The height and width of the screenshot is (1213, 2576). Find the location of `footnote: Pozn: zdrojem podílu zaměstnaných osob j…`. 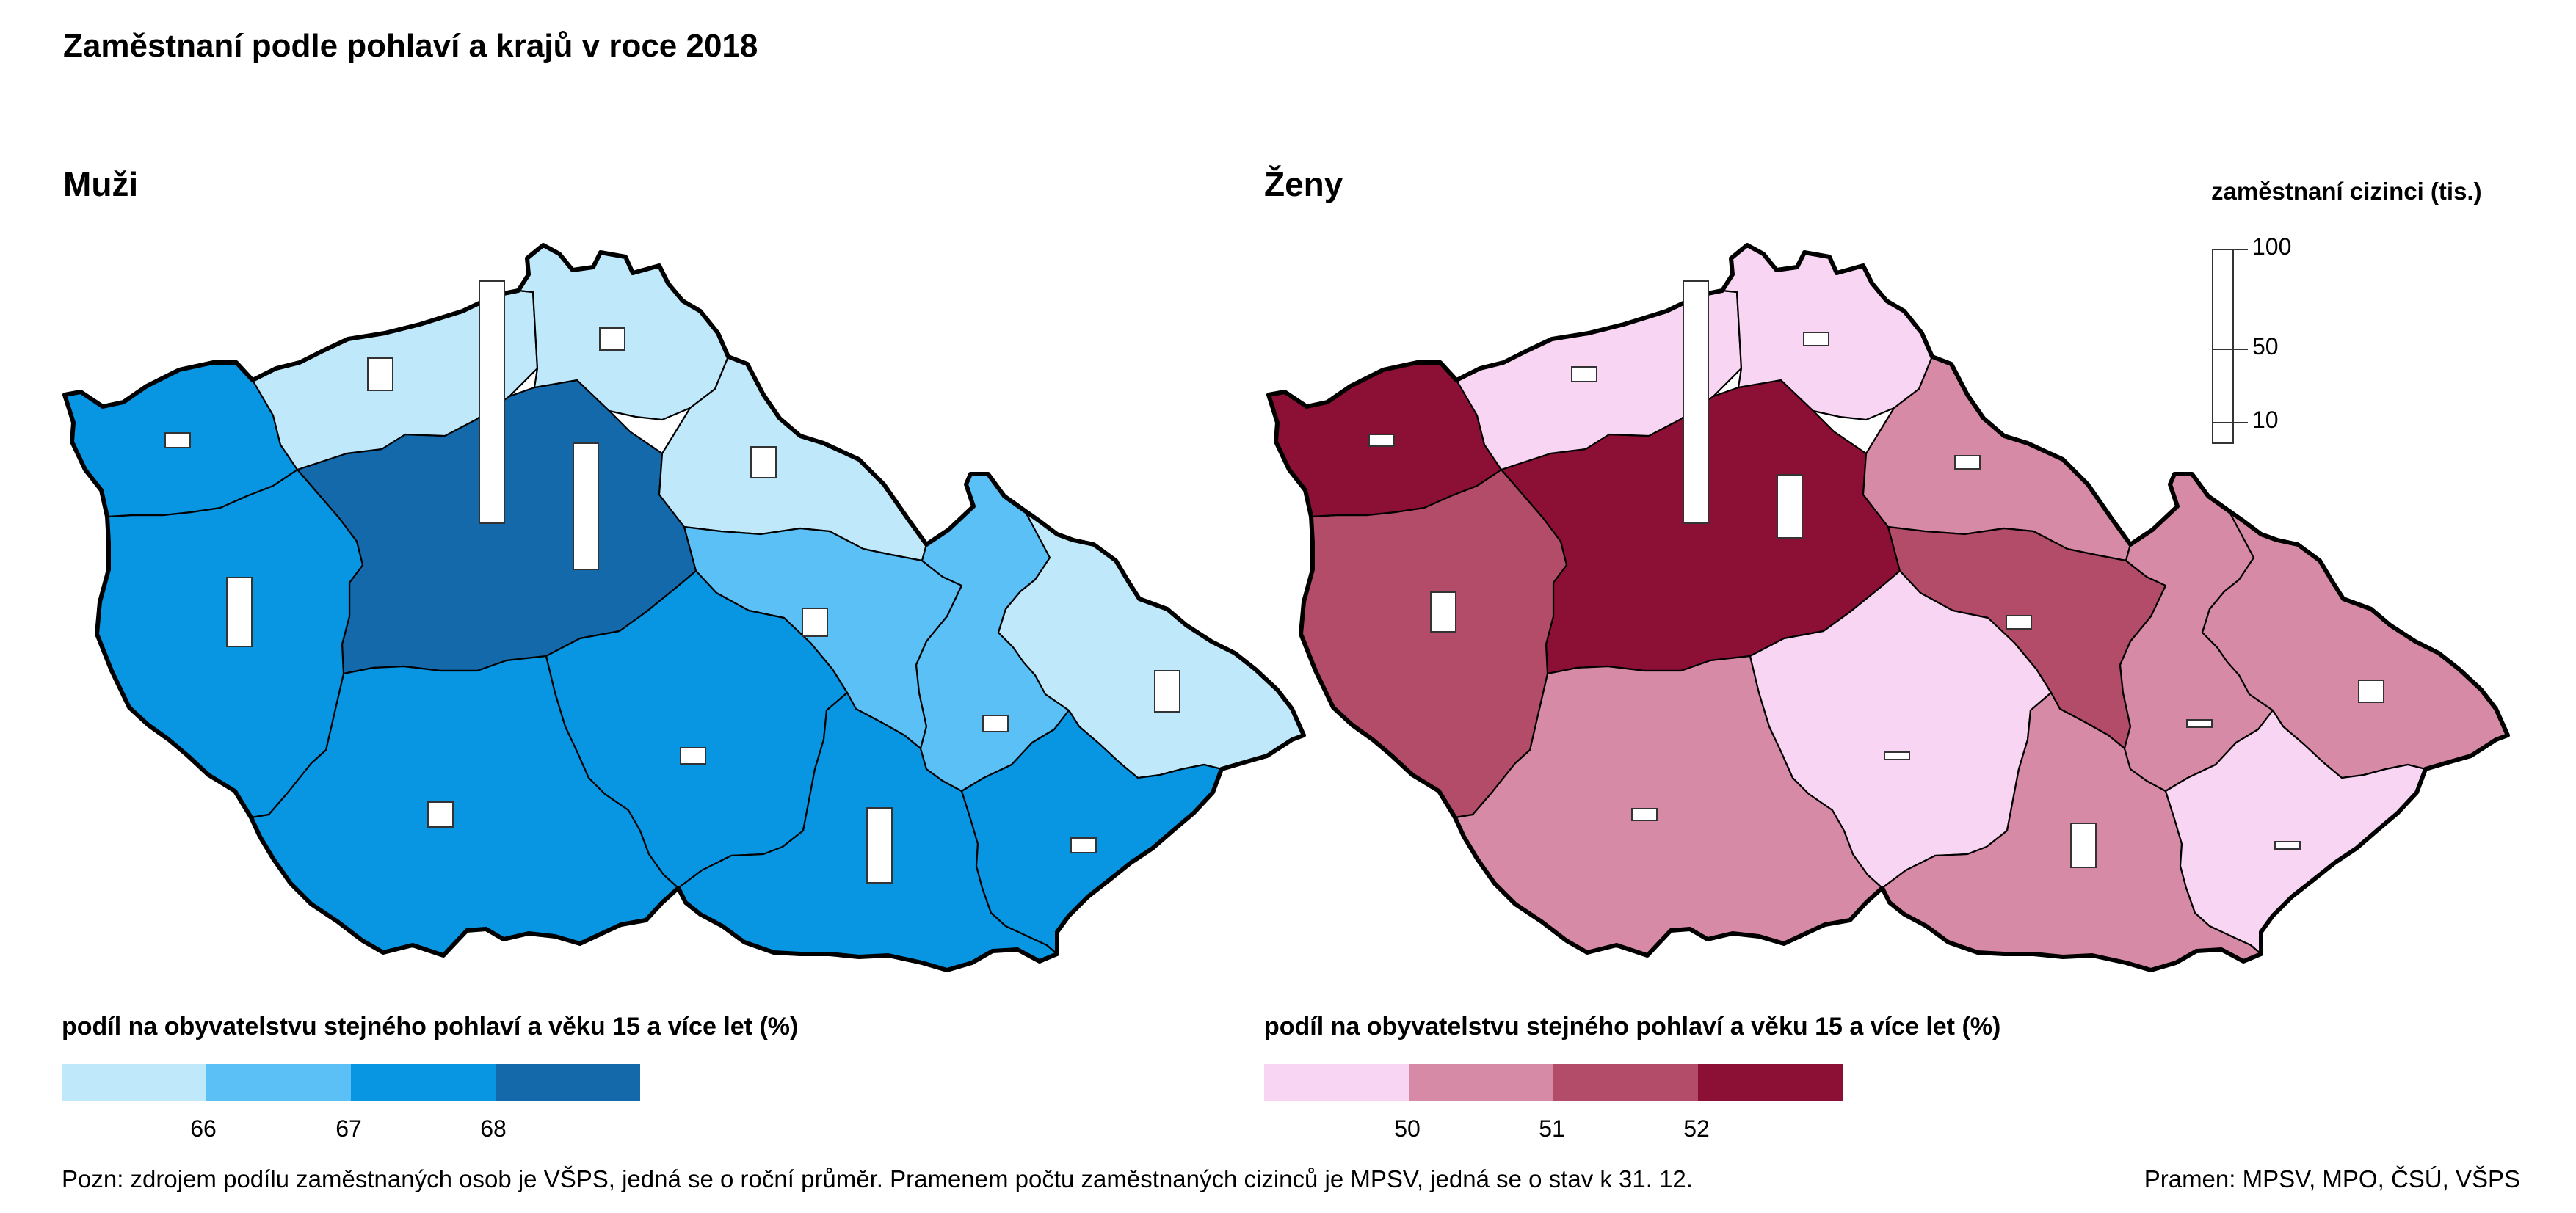

footnote: Pozn: zdrojem podílu zaměstnaných osob j… is located at coordinates (878, 1178).